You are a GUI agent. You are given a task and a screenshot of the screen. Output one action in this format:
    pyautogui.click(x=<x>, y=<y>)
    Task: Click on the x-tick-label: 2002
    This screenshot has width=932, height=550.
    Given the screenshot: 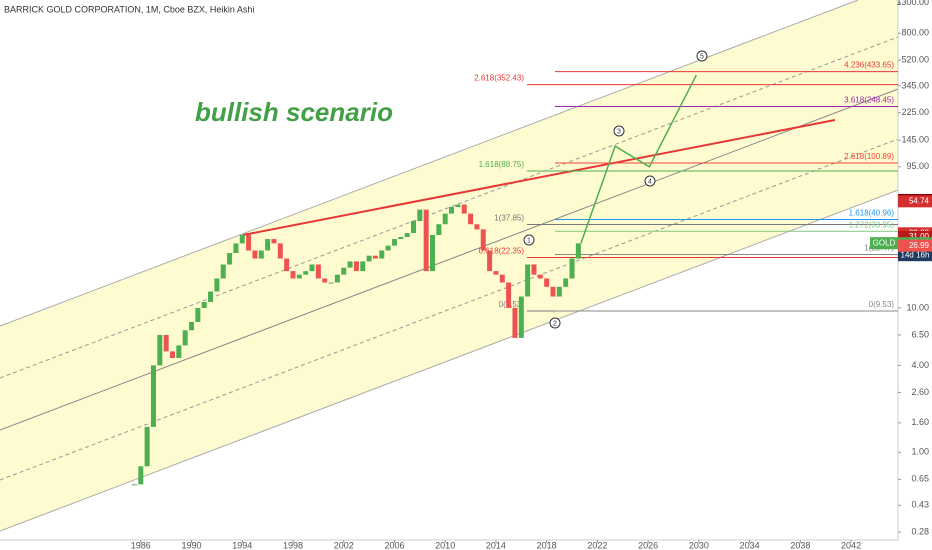 What is the action you would take?
    pyautogui.click(x=344, y=545)
    